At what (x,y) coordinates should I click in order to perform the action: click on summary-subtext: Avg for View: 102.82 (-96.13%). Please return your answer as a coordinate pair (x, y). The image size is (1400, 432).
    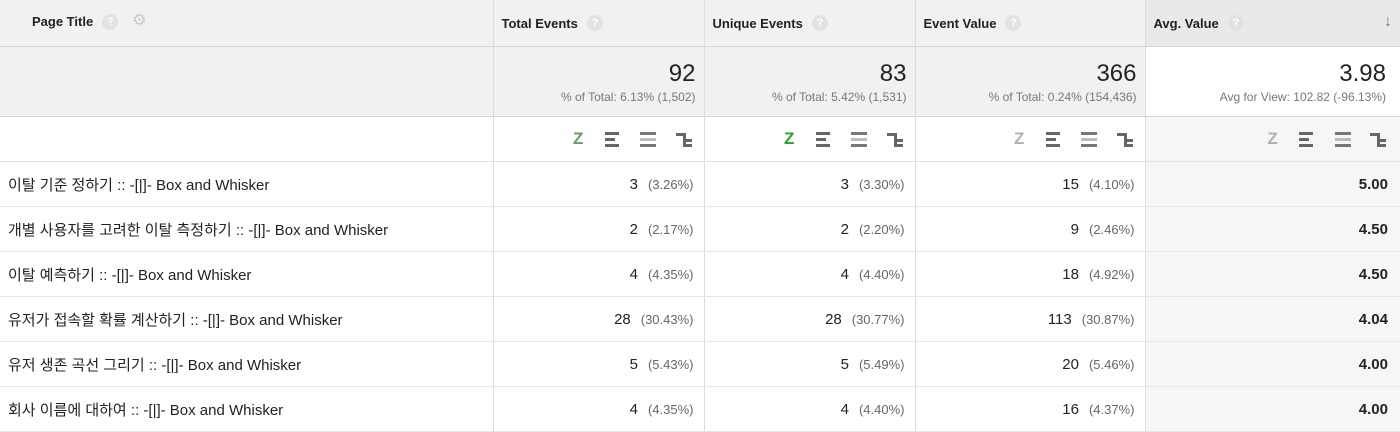
    Looking at the image, I should click on (1302, 97).